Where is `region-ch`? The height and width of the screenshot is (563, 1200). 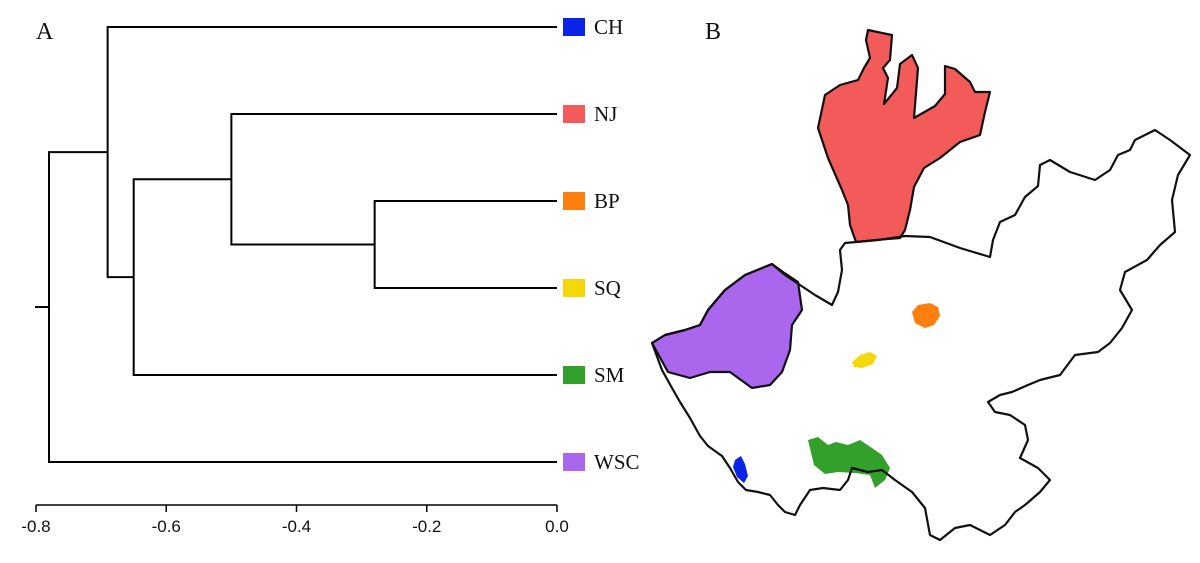
region-ch is located at coordinates (740, 469).